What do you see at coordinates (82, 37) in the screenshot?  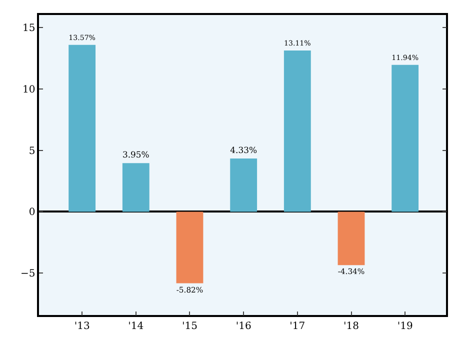 I see `data-label: 13.57%` at bounding box center [82, 37].